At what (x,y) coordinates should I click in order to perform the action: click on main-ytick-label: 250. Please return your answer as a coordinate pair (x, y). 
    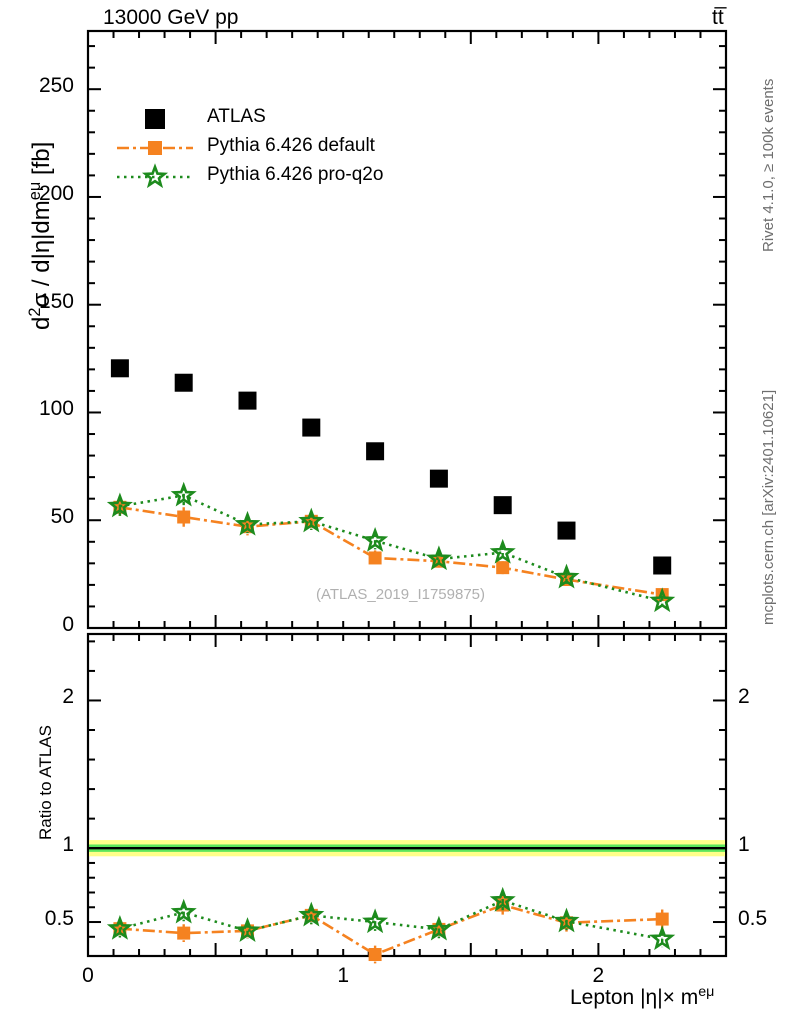
    Looking at the image, I should click on (56, 86).